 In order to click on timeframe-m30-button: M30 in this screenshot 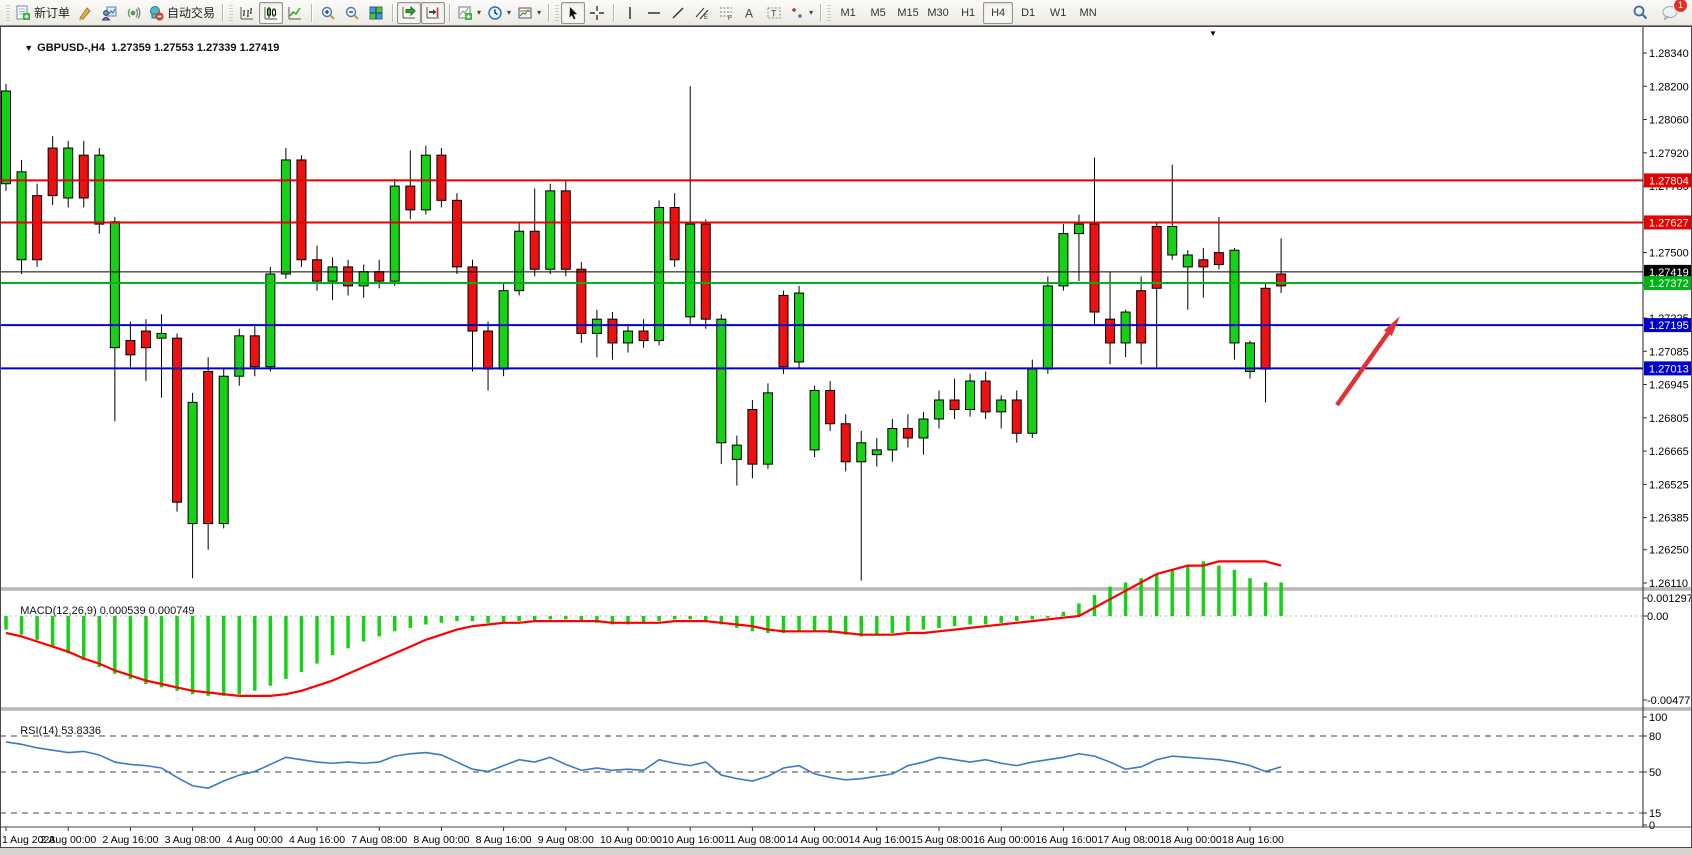, I will do `click(938, 12)`.